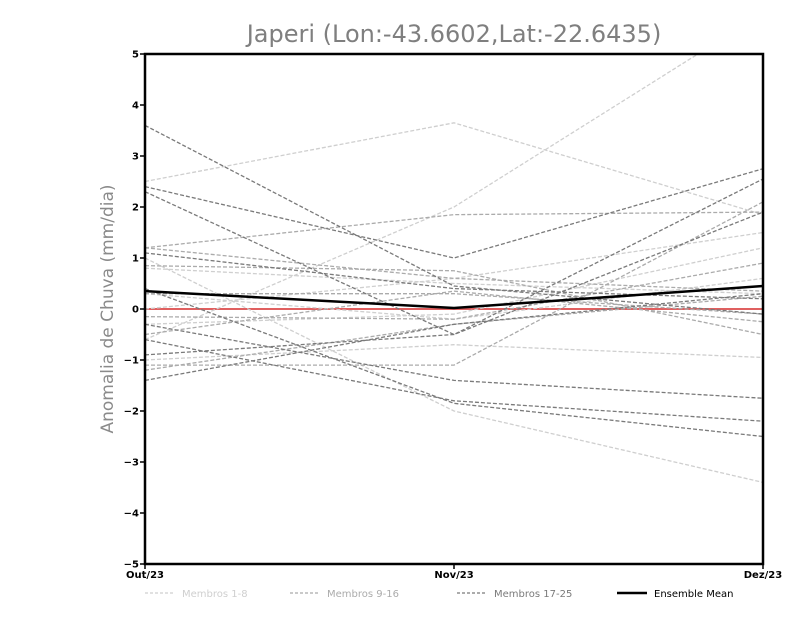 The height and width of the screenshot is (618, 800). Describe the element at coordinates (453, 34) in the screenshot. I see `chart-title: Japeri (Lon:-43.6602,Lat:-22.6435)` at that location.